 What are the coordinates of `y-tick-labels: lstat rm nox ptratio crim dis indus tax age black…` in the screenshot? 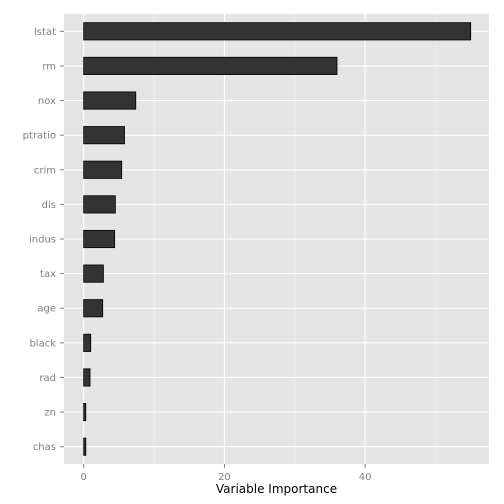 It's located at (43, 240).